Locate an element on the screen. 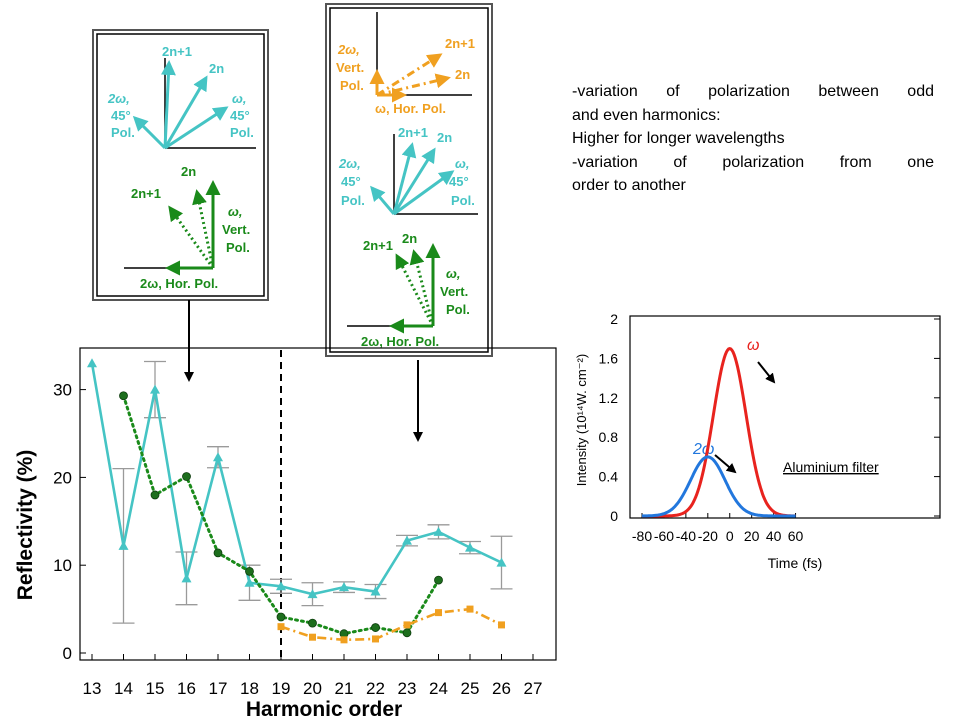  p1-top-left-label: 2ω, 45° Pol. is located at coordinates (121, 115).